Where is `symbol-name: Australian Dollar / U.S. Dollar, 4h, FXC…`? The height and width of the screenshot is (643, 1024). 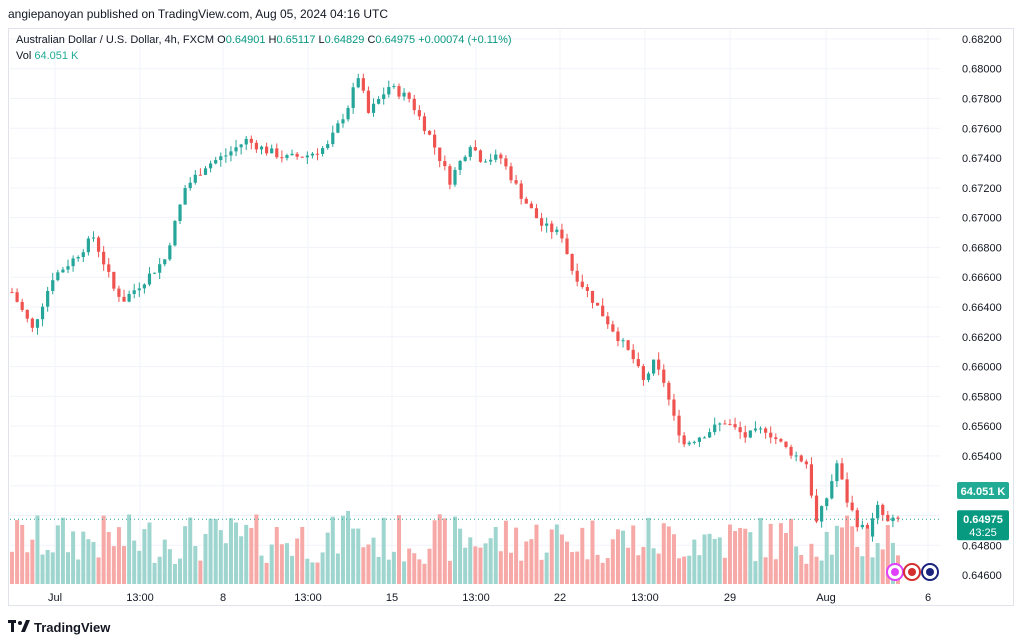
symbol-name: Australian Dollar / U.S. Dollar, 4h, FXC… is located at coordinates (115, 40).